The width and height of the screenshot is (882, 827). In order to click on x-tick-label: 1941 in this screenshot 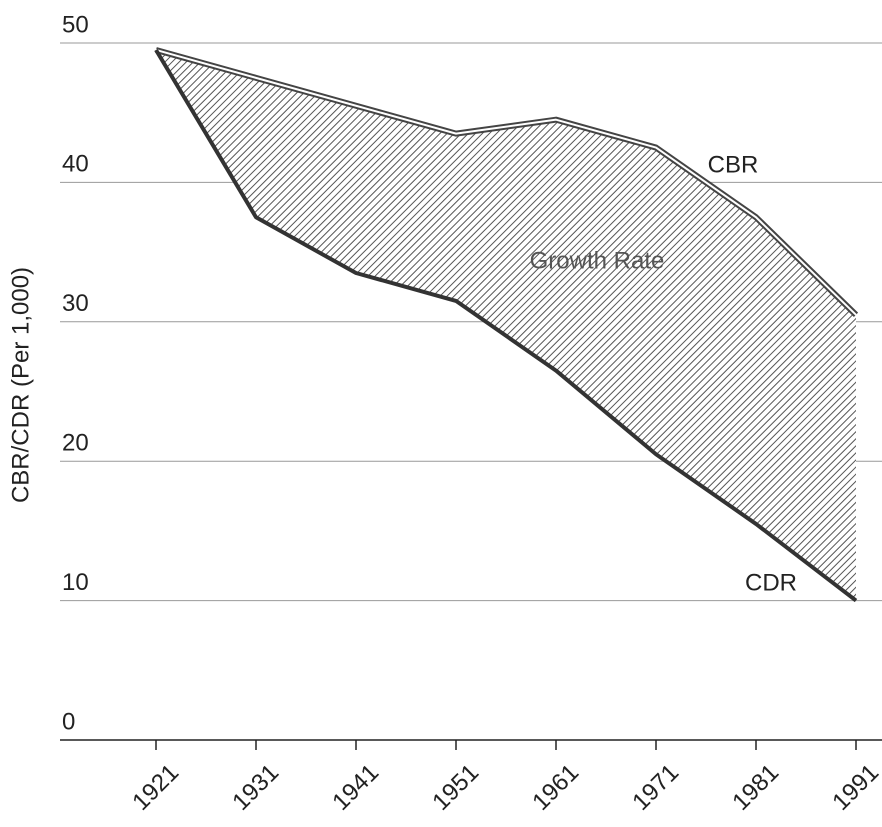, I will do `click(355, 787)`.